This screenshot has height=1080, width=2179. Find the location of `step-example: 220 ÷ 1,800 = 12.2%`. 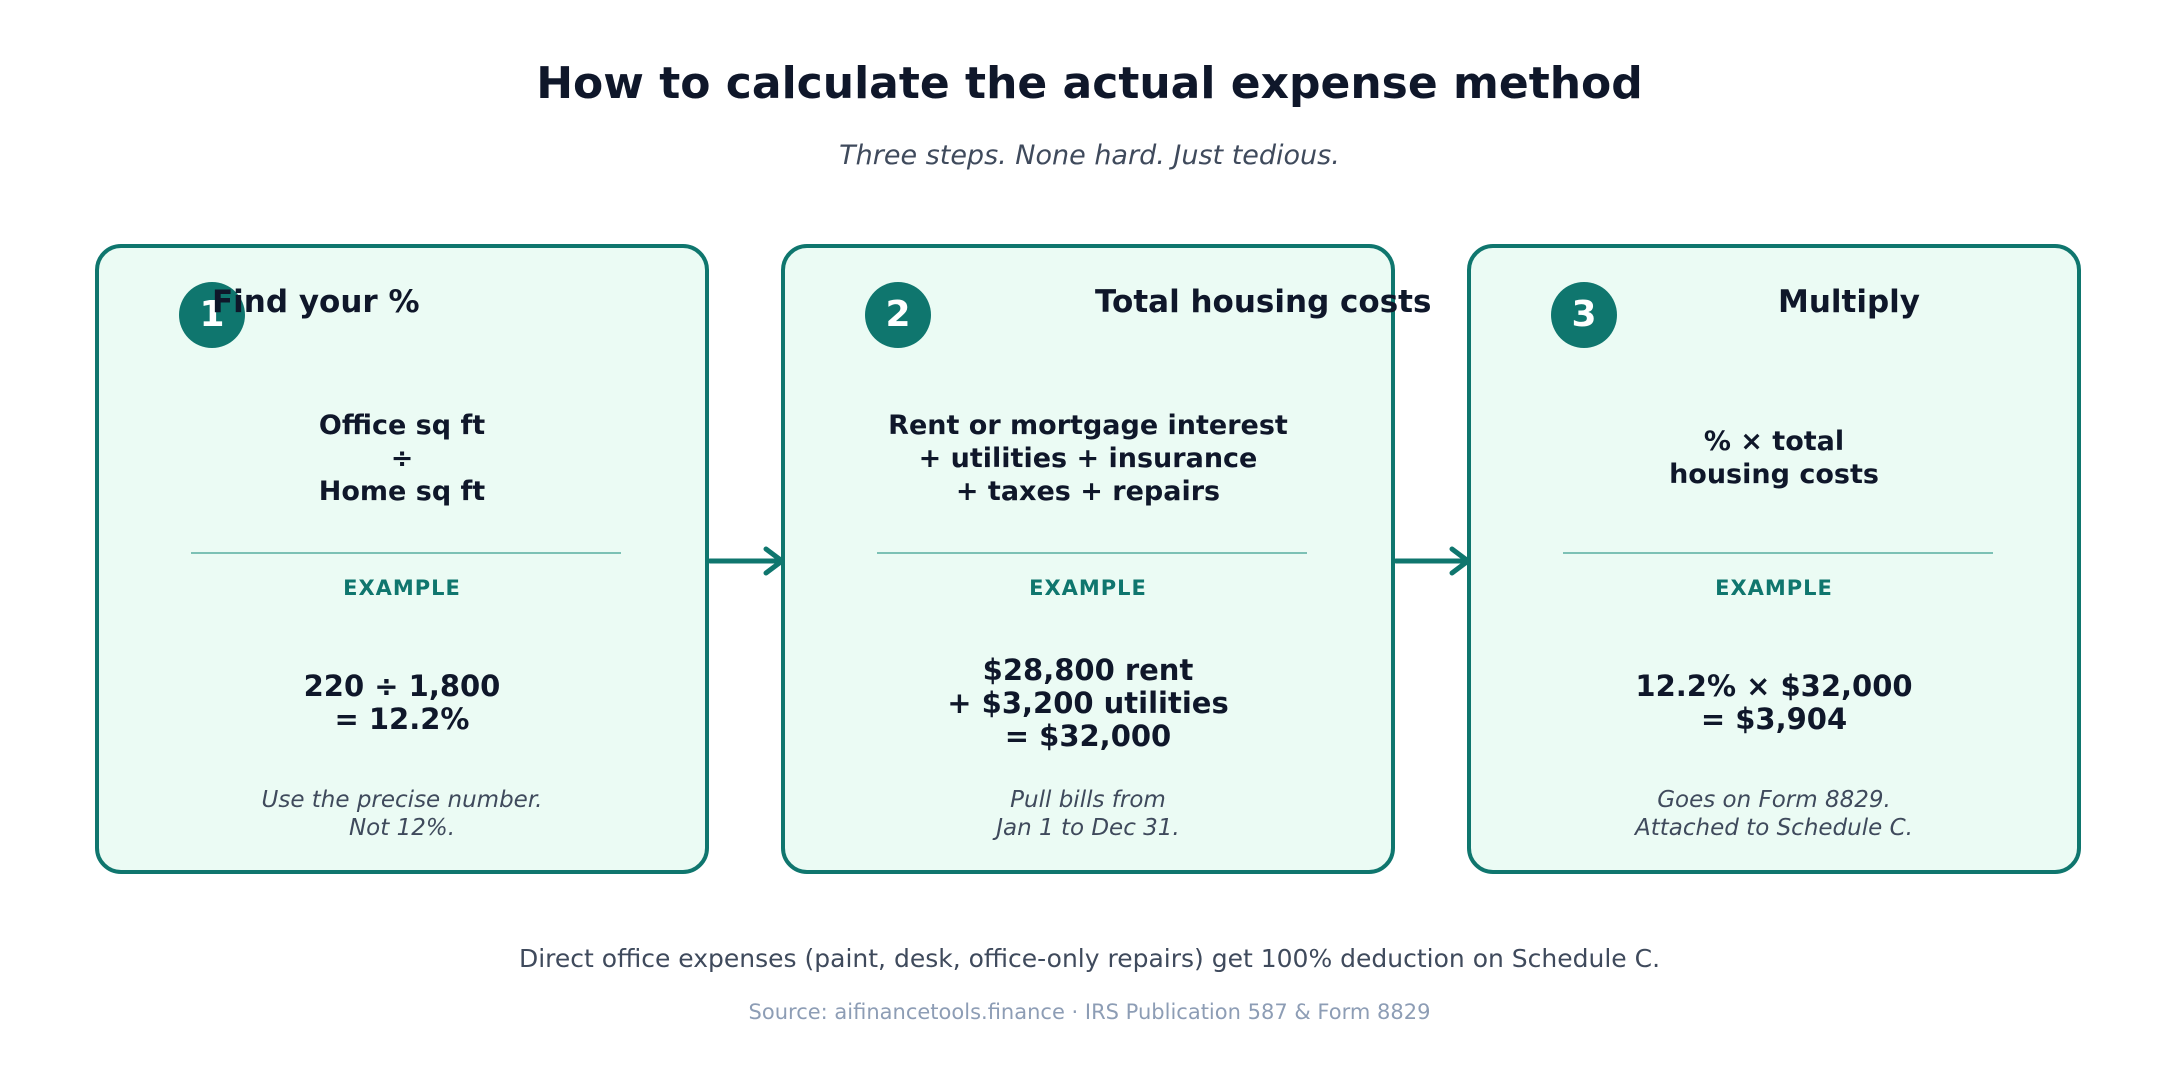

step-example: 220 ÷ 1,800 = 12.2% is located at coordinates (402, 703).